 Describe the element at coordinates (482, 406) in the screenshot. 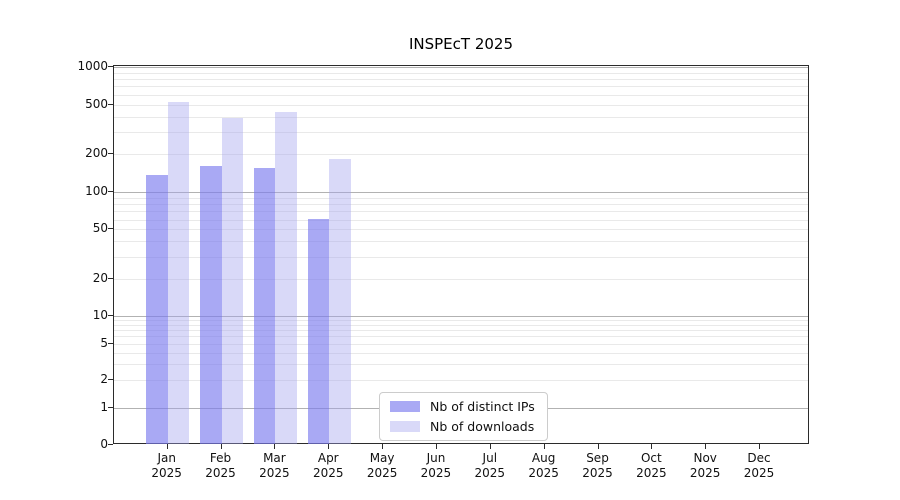

I see `legend-label-distinct-ips: Nb of distinct IPs` at that location.